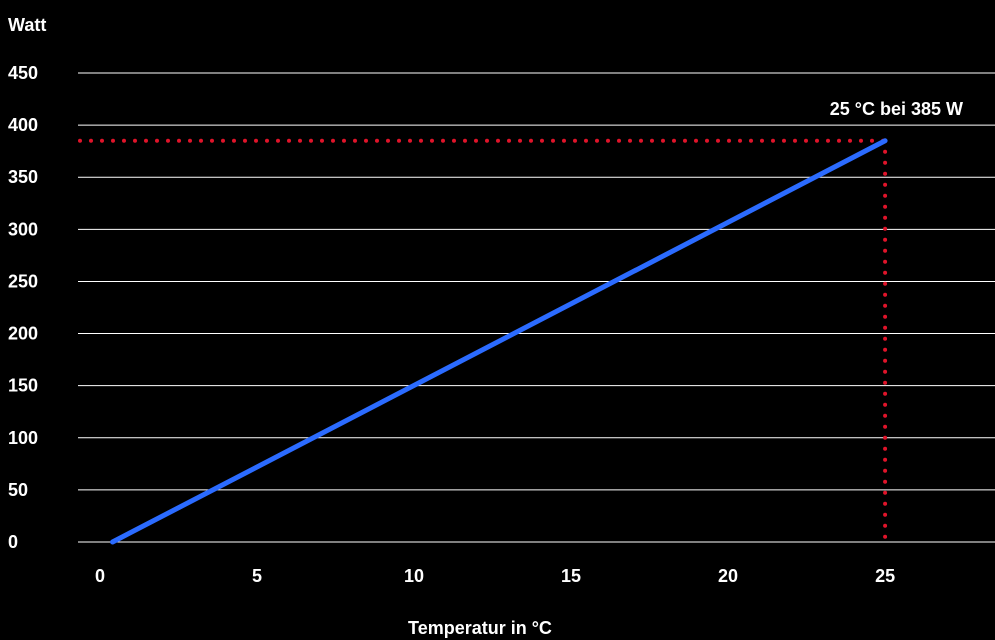 This screenshot has width=995, height=640. I want to click on y-tick-label-150: 150, so click(23, 386).